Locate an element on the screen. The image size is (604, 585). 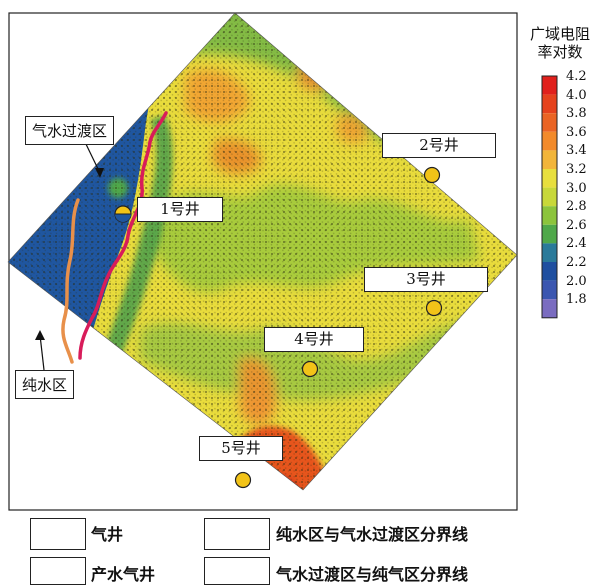
well-2-label: 2号井 is located at coordinates (439, 145).